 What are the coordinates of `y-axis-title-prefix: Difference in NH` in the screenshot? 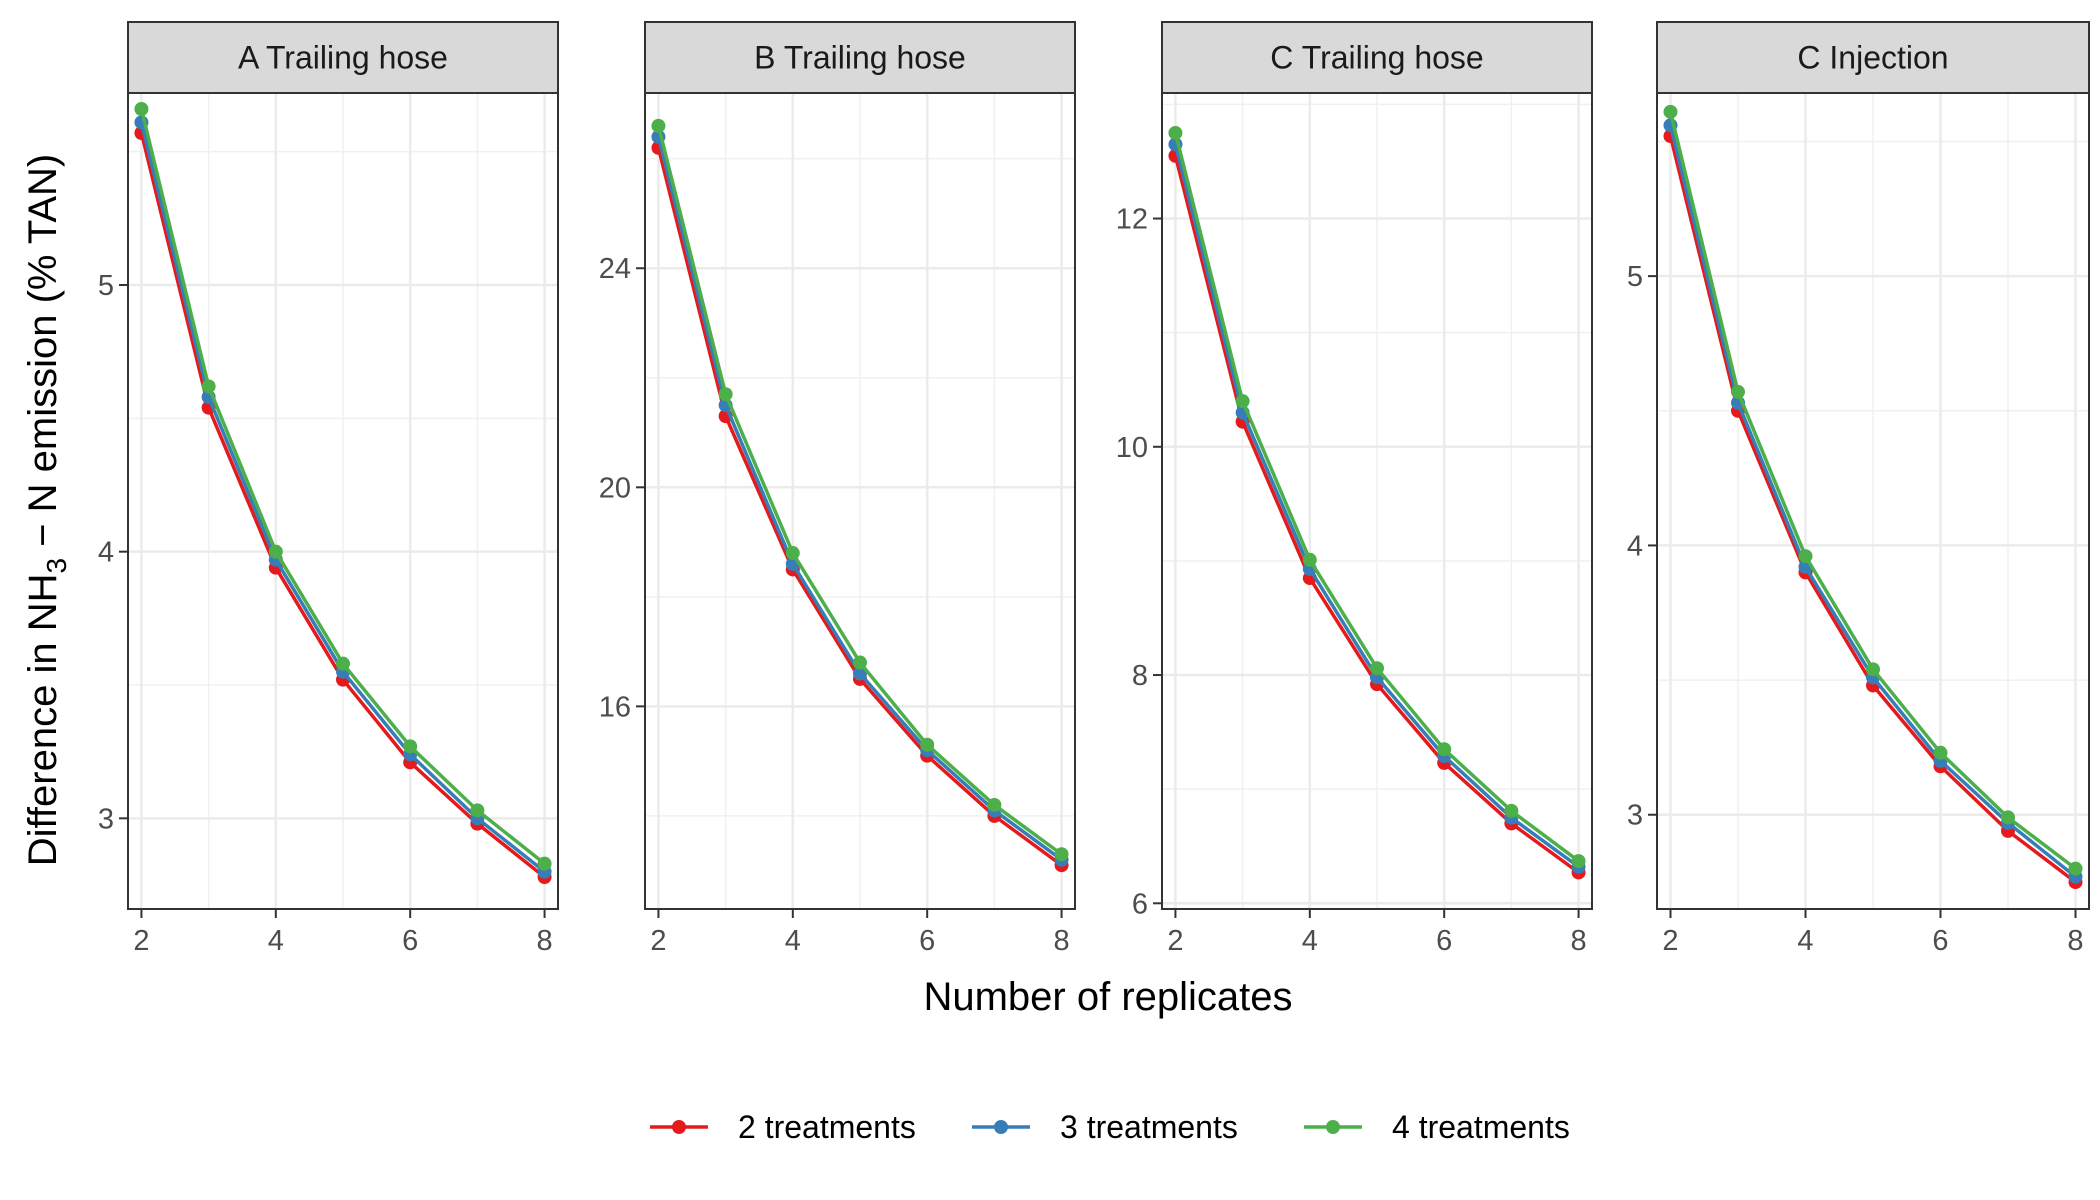 It's located at (43, 720).